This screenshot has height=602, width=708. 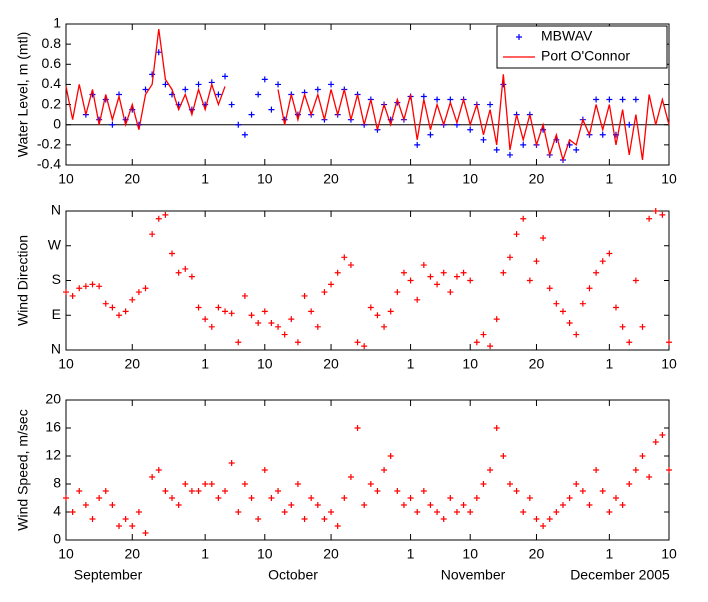 I want to click on y-tick-label: 12, so click(x=53, y=455).